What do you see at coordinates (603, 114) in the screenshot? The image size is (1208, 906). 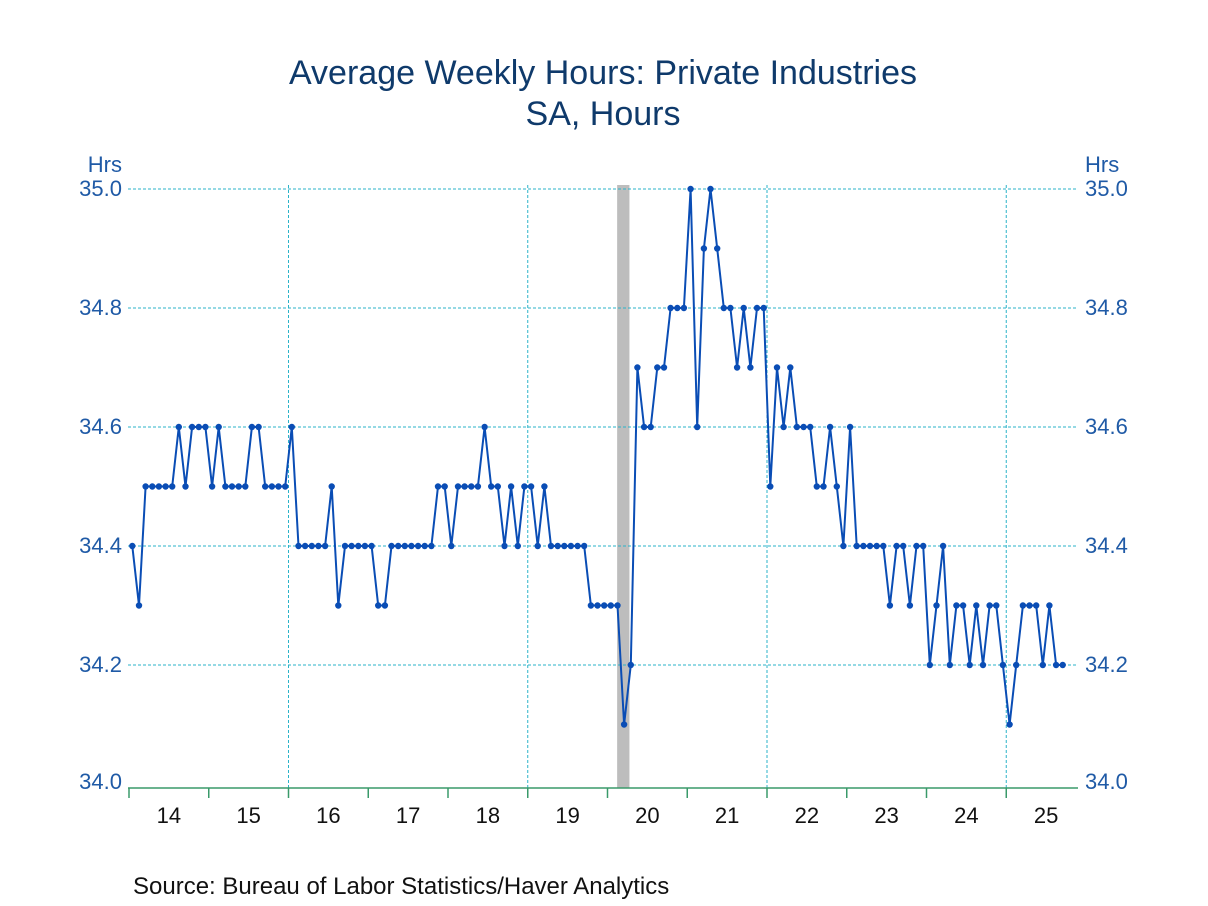 I see `chart-subtitle: SA, Hours` at bounding box center [603, 114].